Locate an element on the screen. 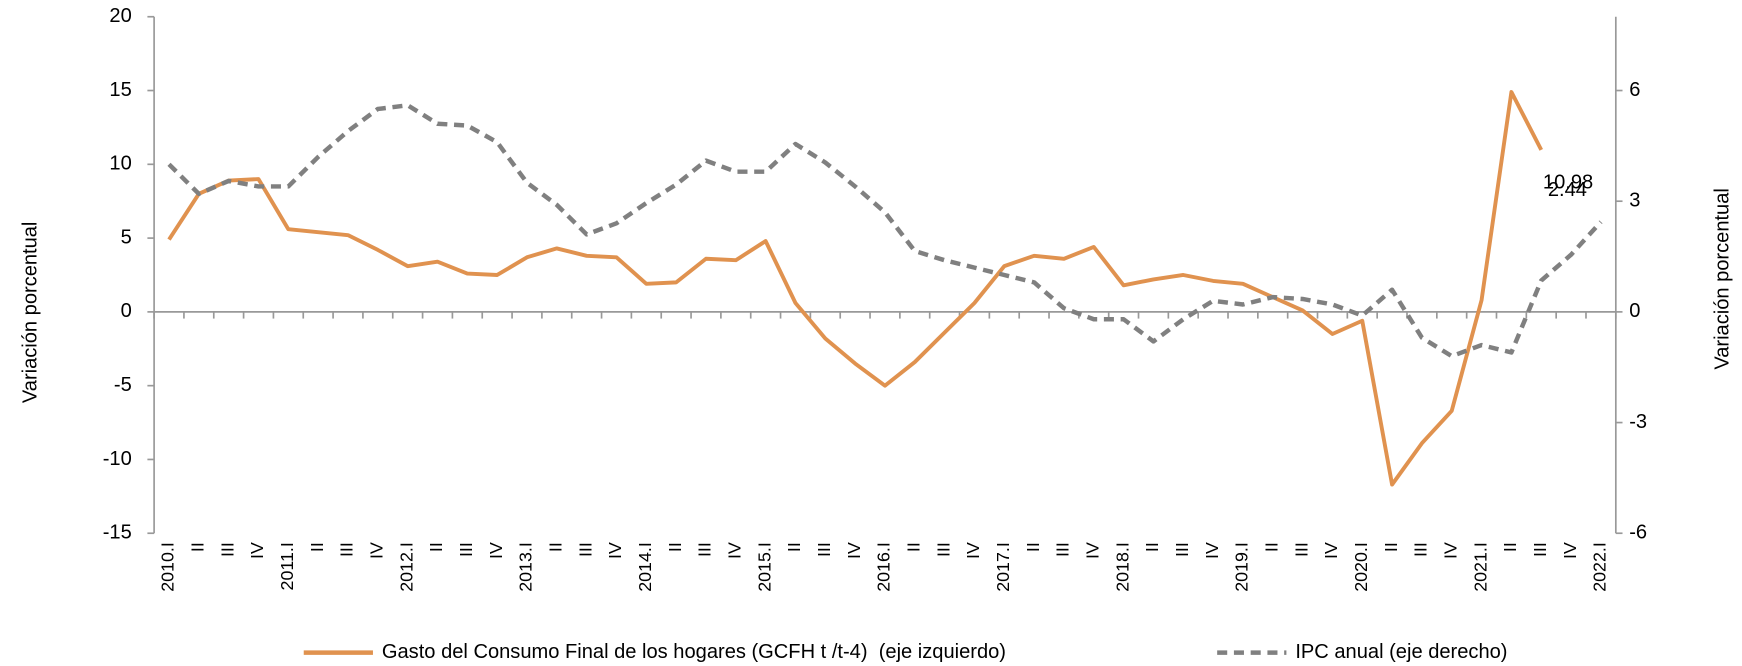  x-tick-label: 2012.I is located at coordinates (406, 567).